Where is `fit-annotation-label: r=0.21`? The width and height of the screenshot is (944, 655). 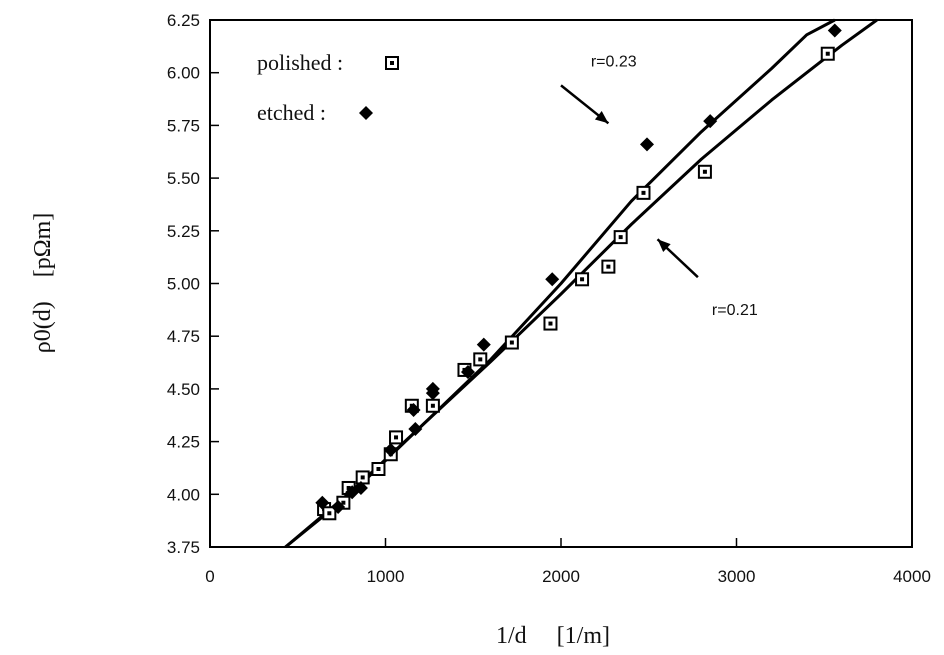
fit-annotation-label: r=0.21 is located at coordinates (735, 310).